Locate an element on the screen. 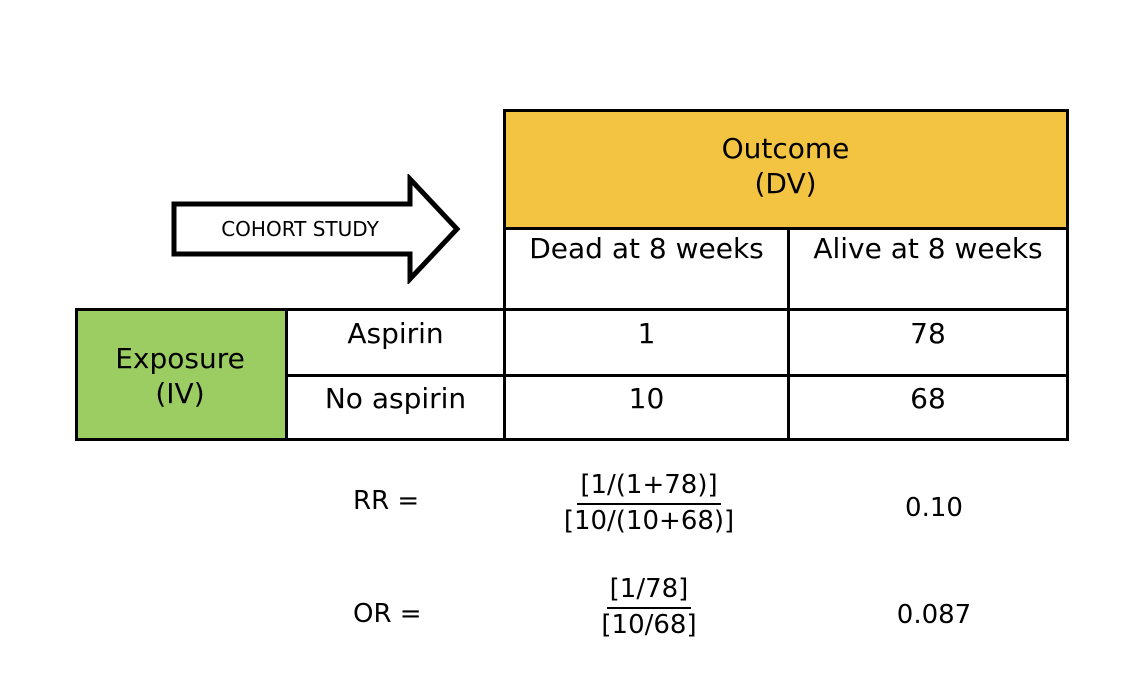 The height and width of the screenshot is (697, 1144). rr-denominator: [10/(10+68)] is located at coordinates (649, 521).